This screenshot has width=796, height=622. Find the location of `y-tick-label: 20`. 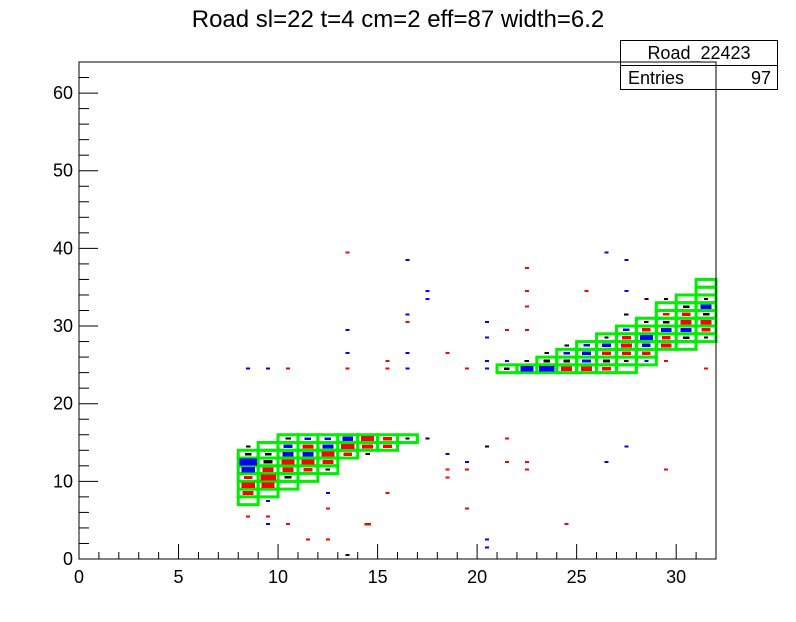

y-tick-label: 20 is located at coordinates (63, 404).